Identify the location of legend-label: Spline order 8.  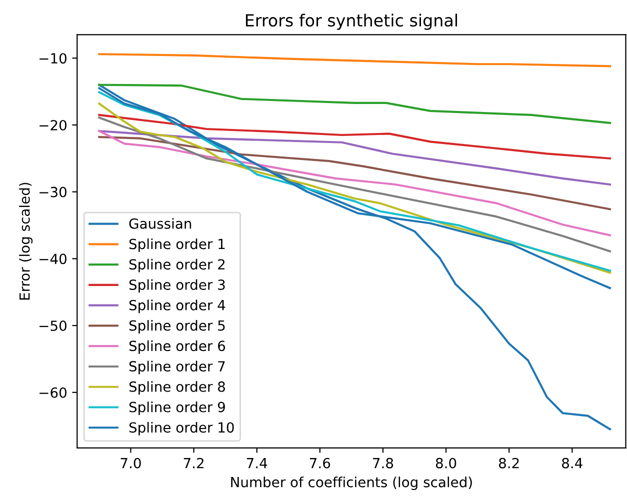
(177, 388).